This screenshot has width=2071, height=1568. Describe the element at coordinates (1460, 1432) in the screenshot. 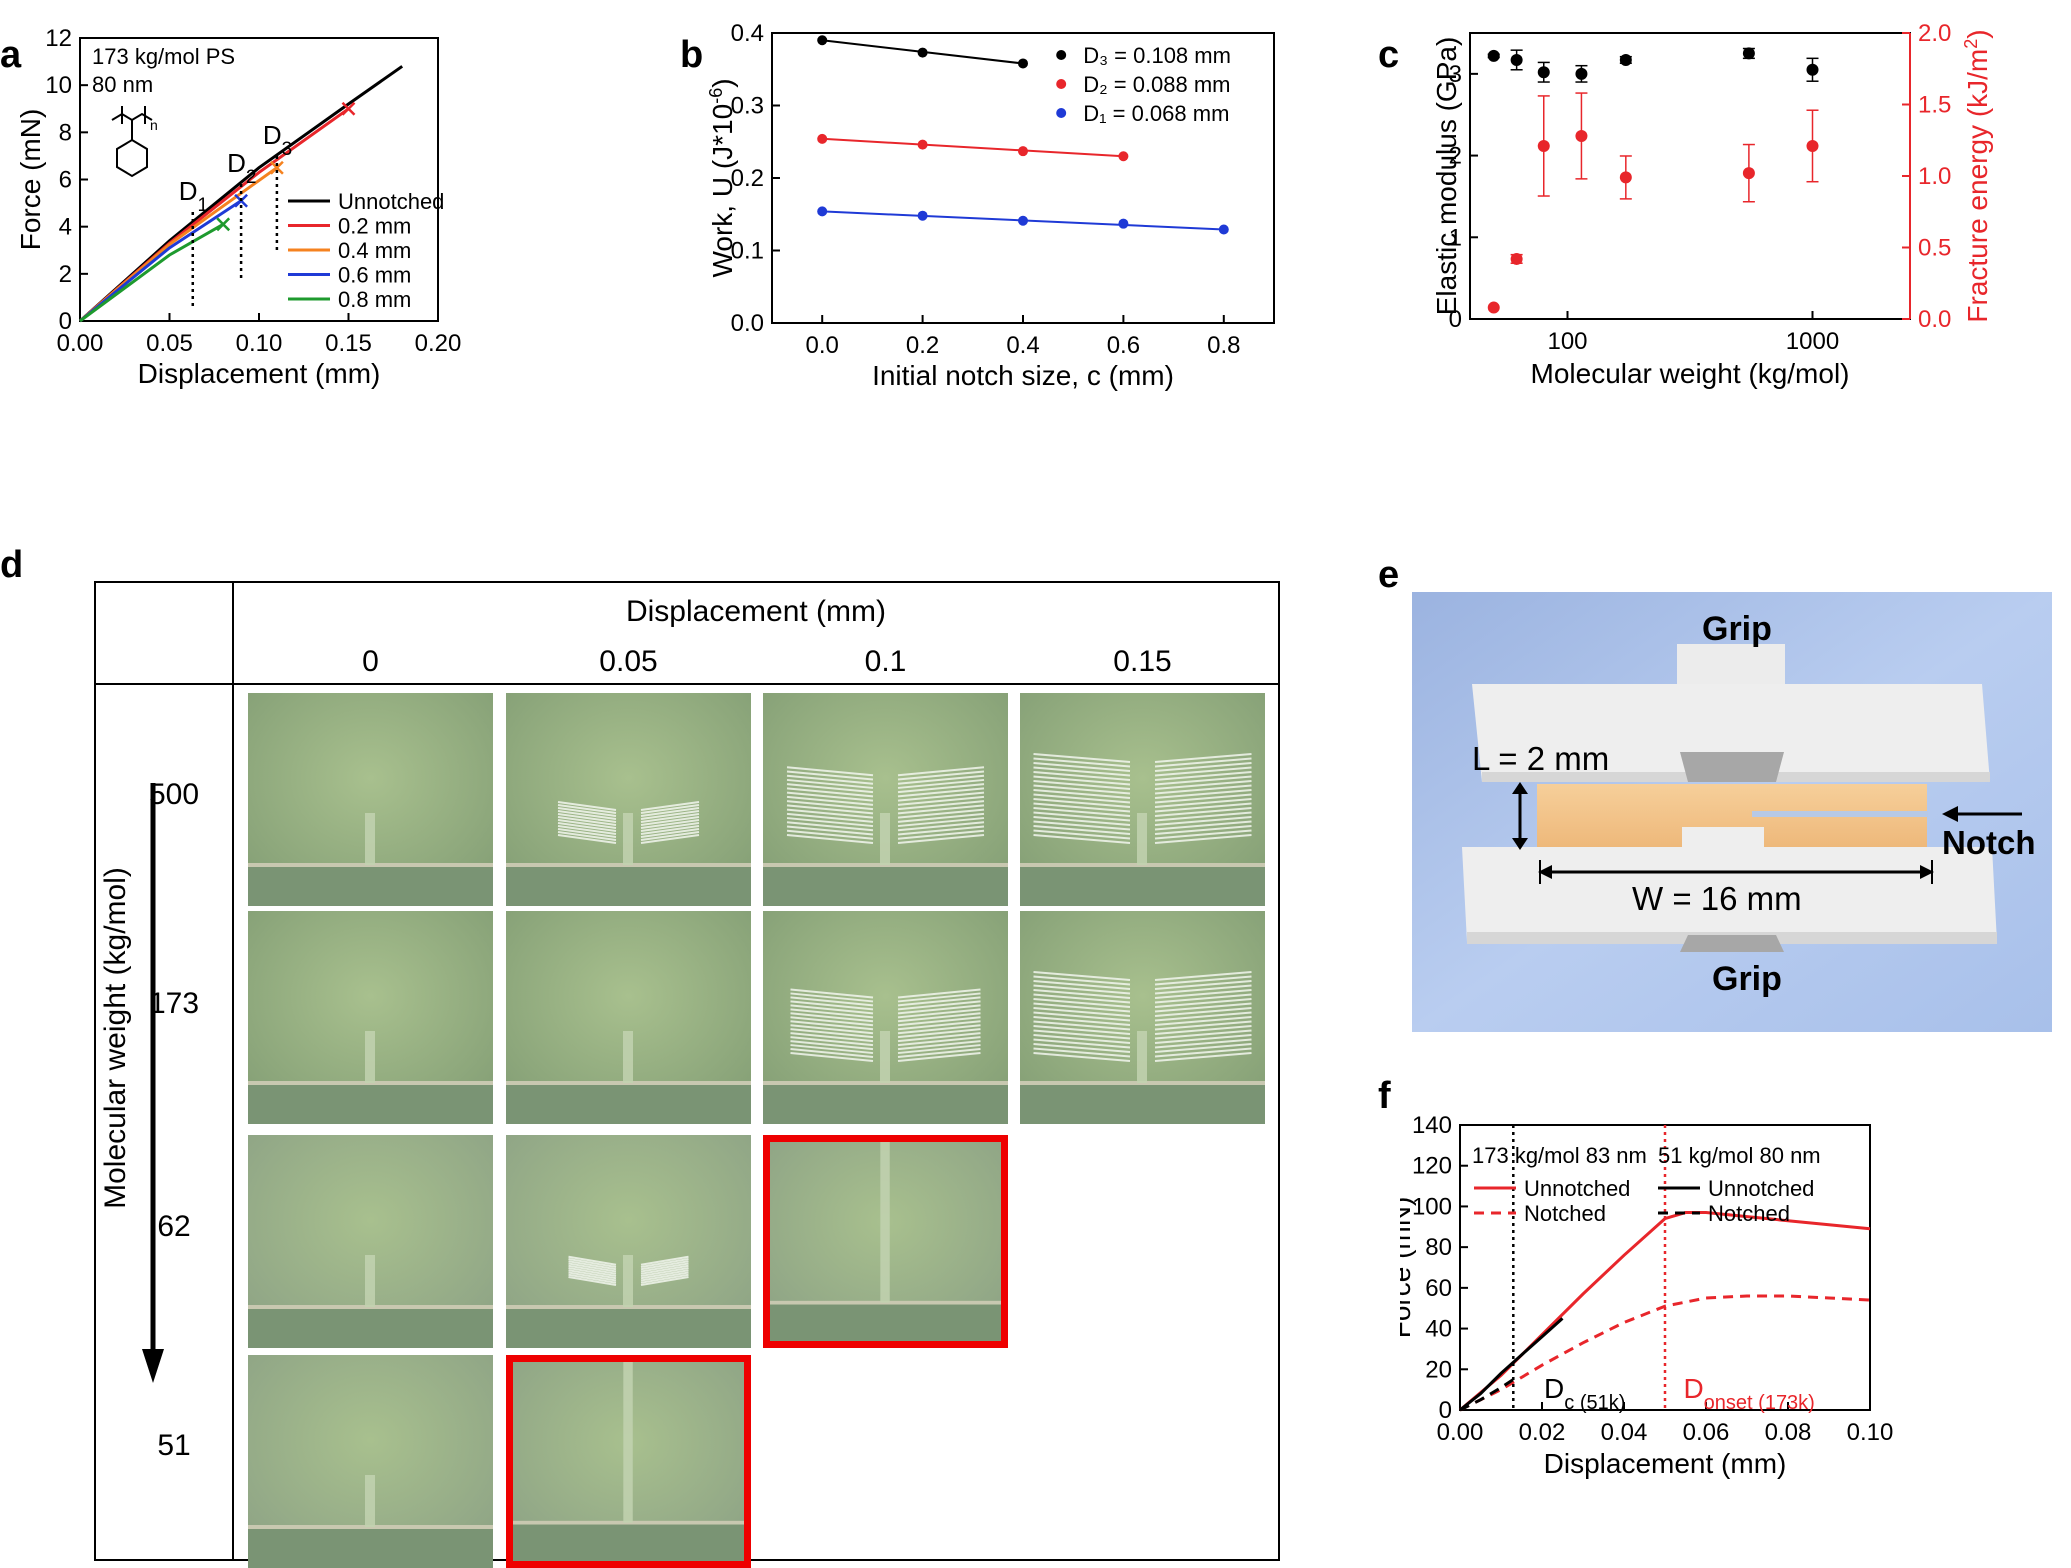

I see `x-tick-label: 0.00` at that location.